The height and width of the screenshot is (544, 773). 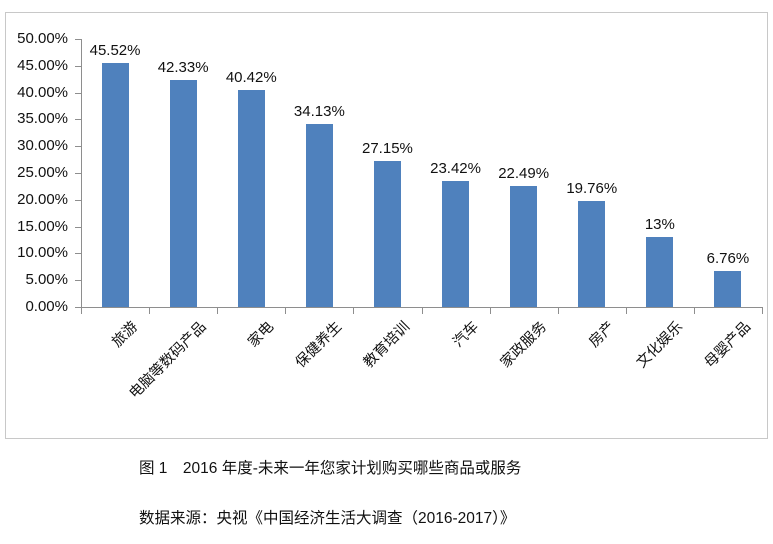 What do you see at coordinates (42, 253) in the screenshot?
I see `y-tick-label: 10.00%` at bounding box center [42, 253].